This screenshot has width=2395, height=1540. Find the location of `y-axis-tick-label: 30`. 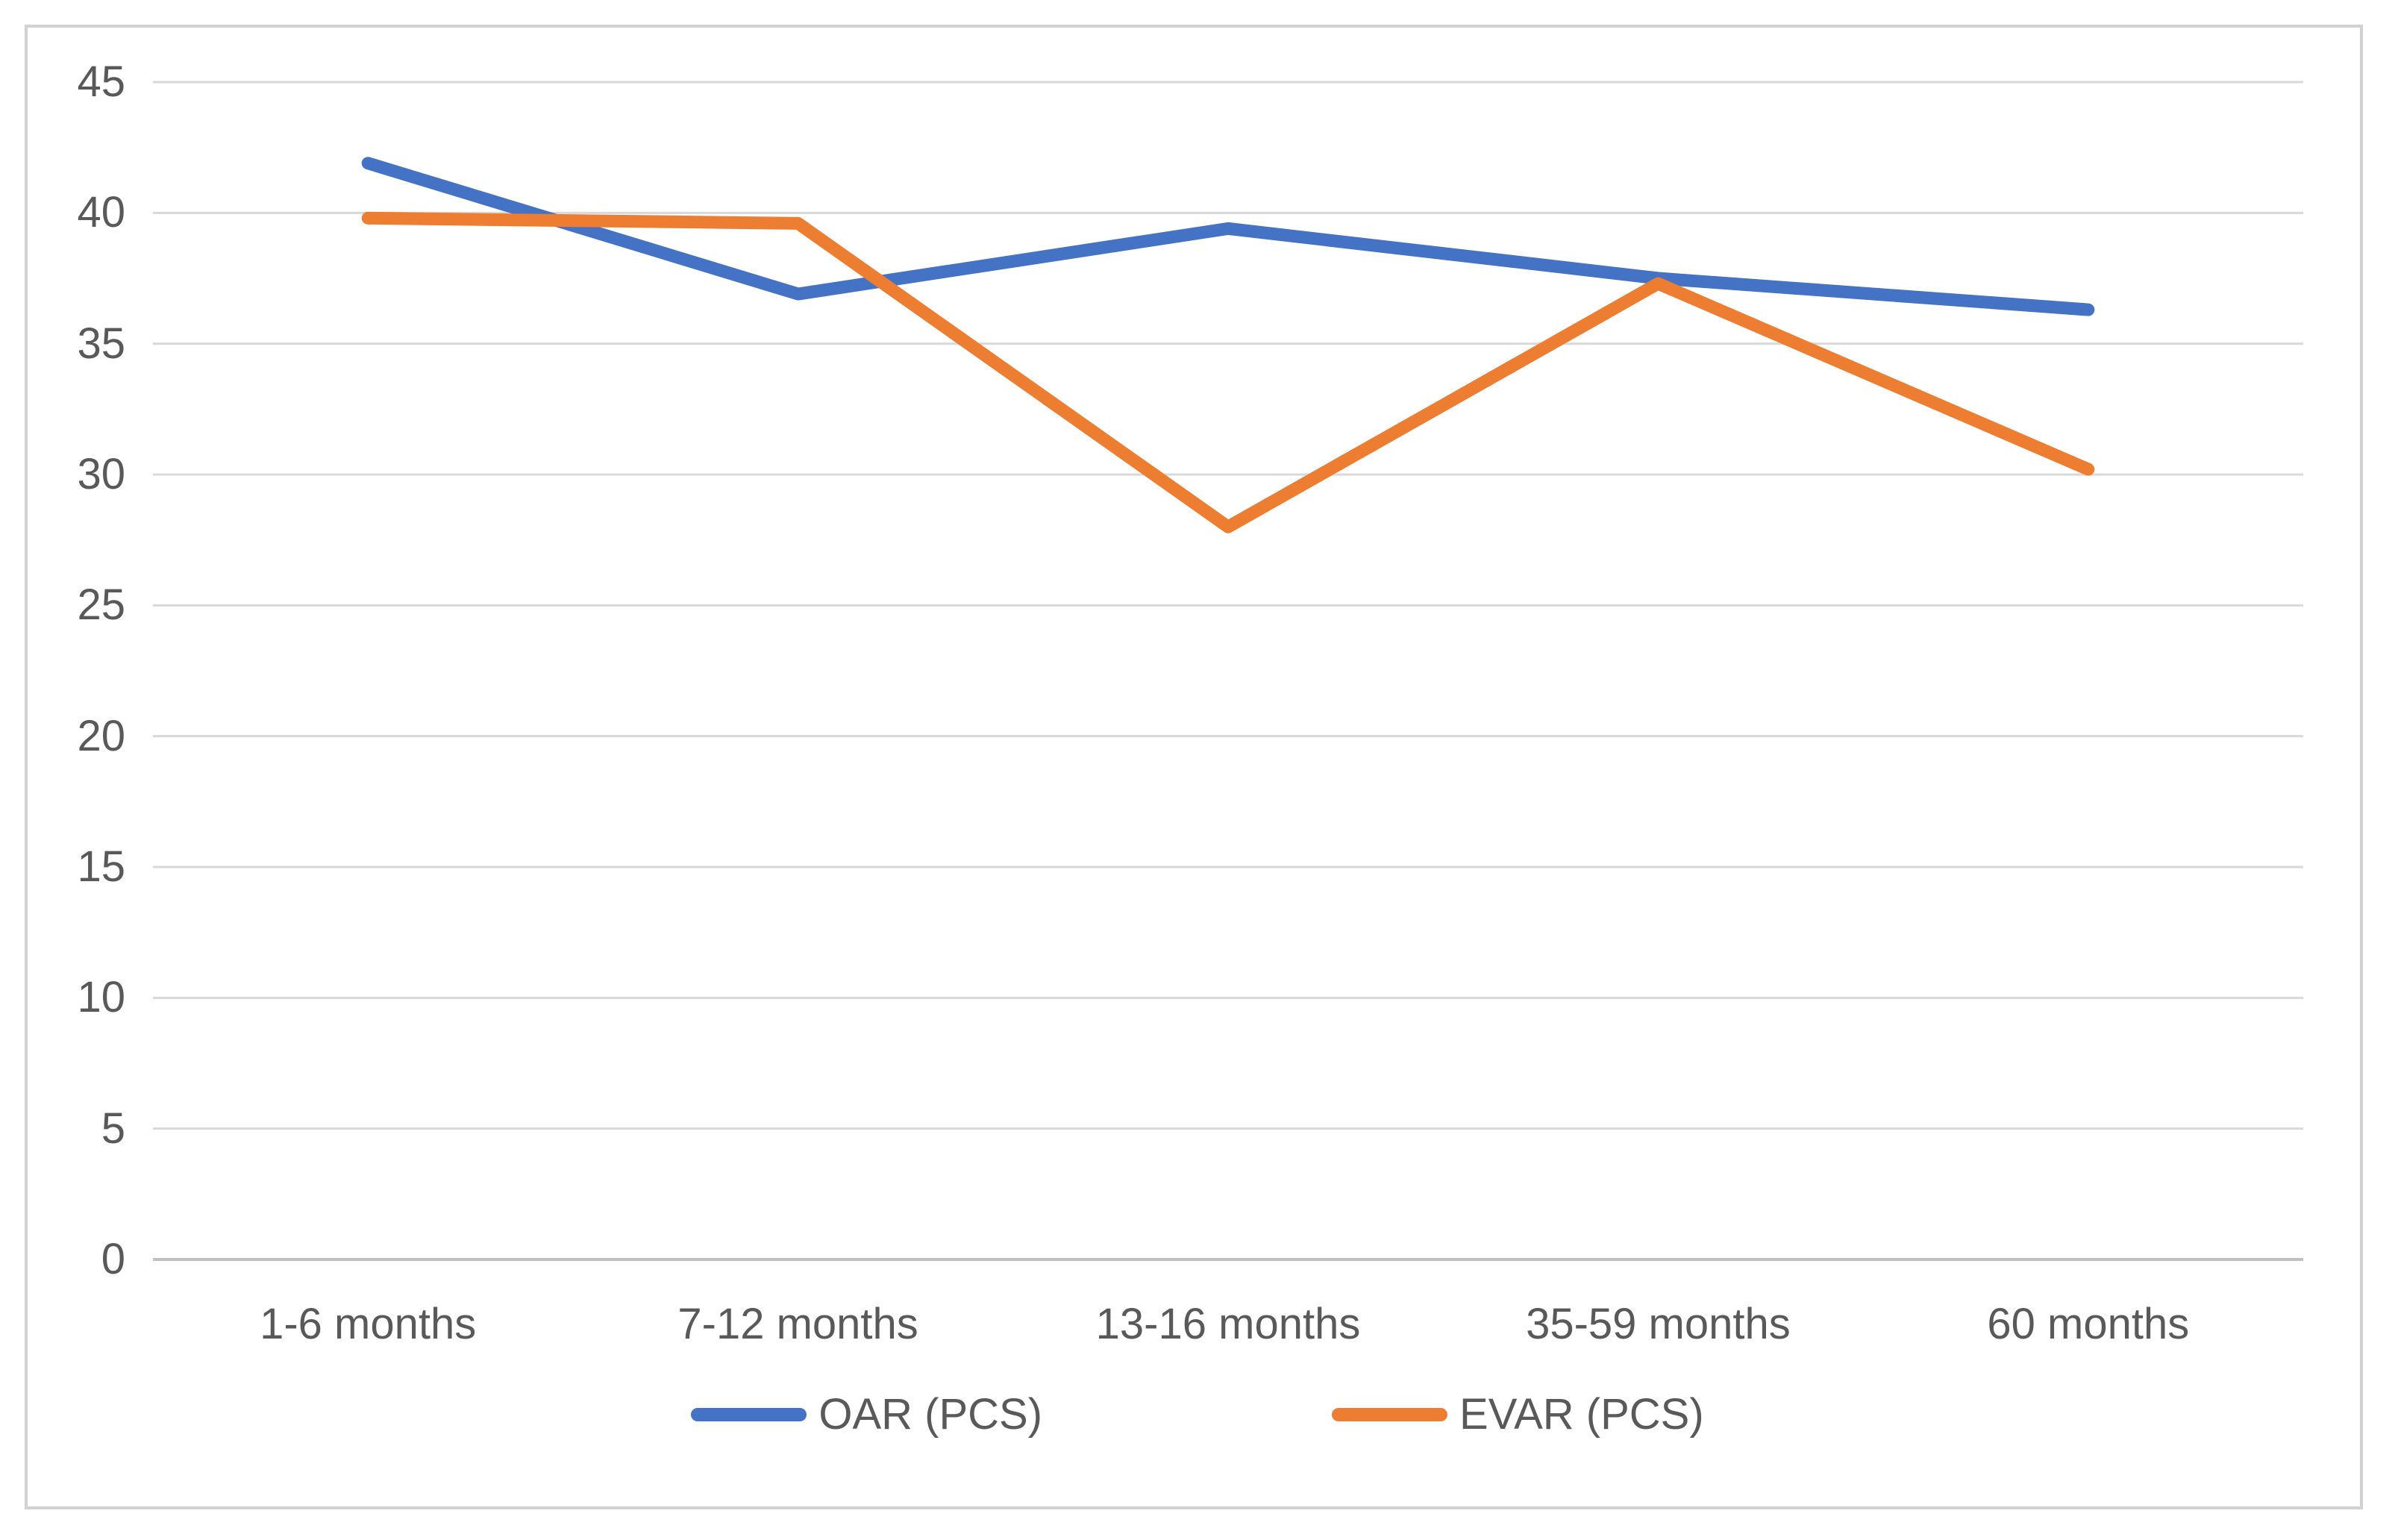

y-axis-tick-label: 30 is located at coordinates (101, 474).